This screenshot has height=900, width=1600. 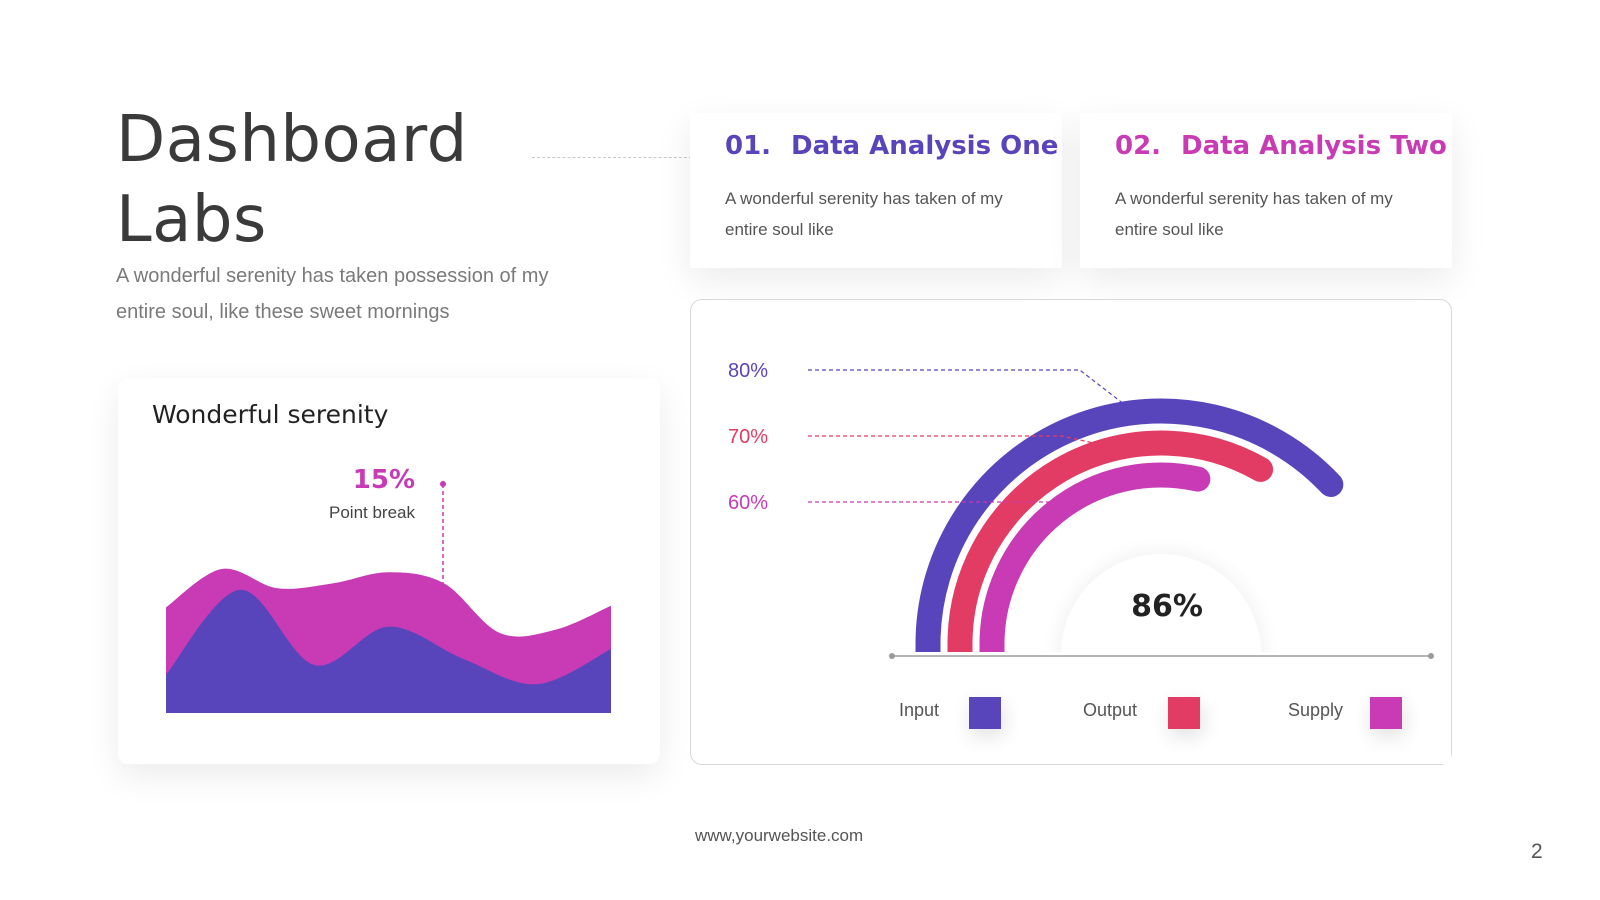 I want to click on annotation-value: 15%, so click(x=384, y=480).